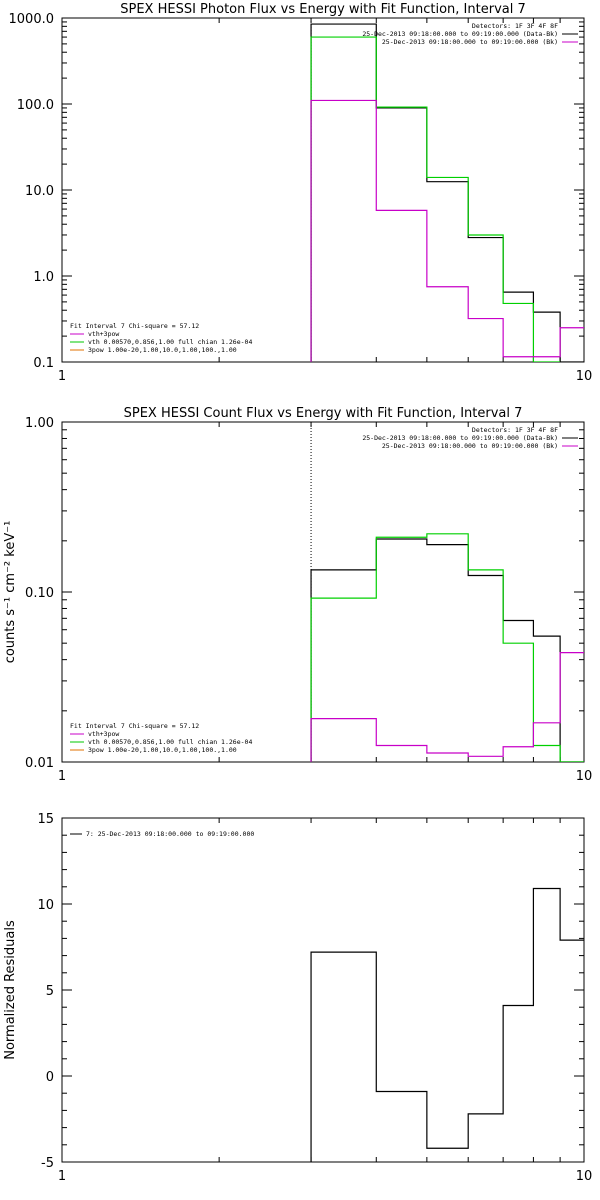  Describe the element at coordinates (584, 376) in the screenshot. I see `photon-x-tick-label: 10` at that location.